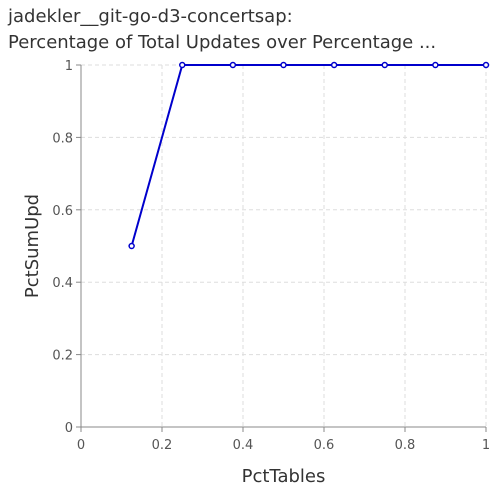  I want to click on y-tick-label: 0, so click(69, 428).